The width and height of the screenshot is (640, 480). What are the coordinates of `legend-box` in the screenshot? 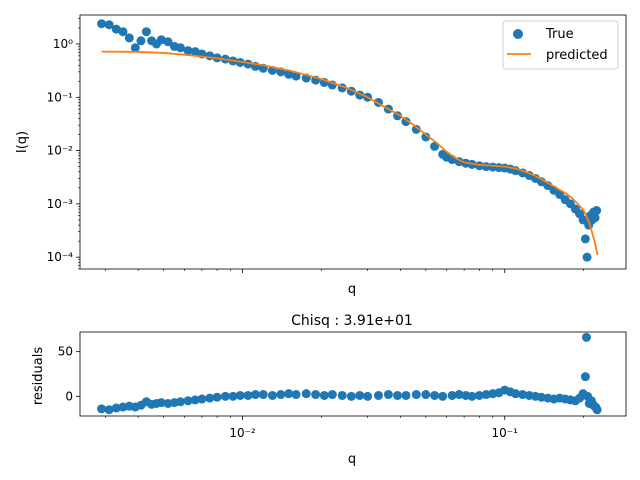 It's located at (560, 45).